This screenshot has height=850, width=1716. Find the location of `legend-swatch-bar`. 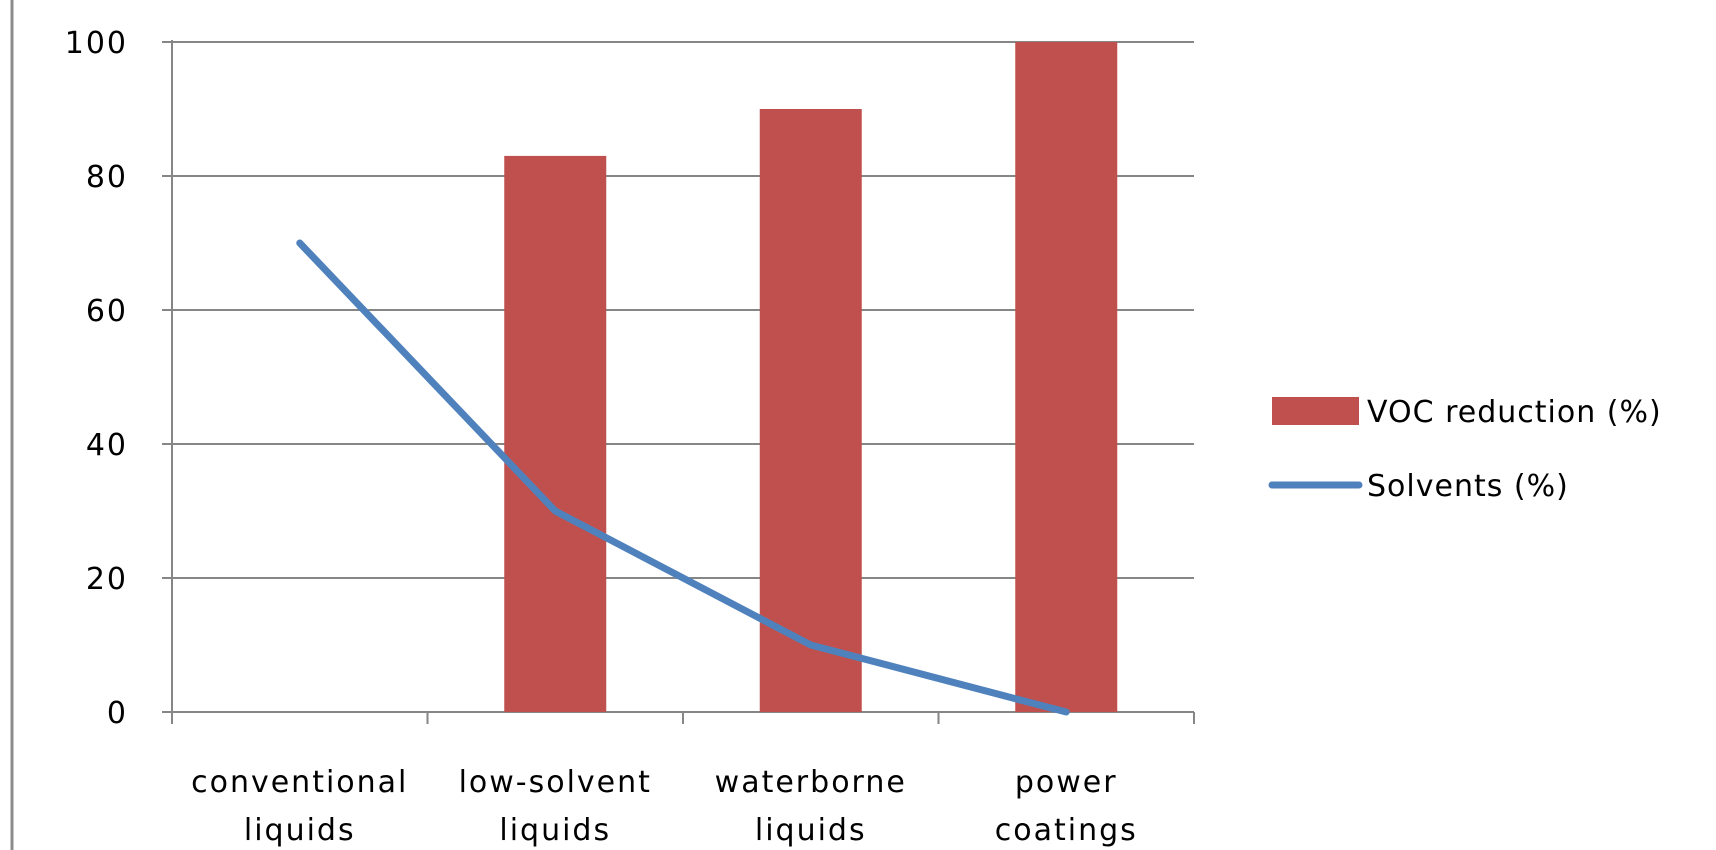

legend-swatch-bar is located at coordinates (1315, 411).